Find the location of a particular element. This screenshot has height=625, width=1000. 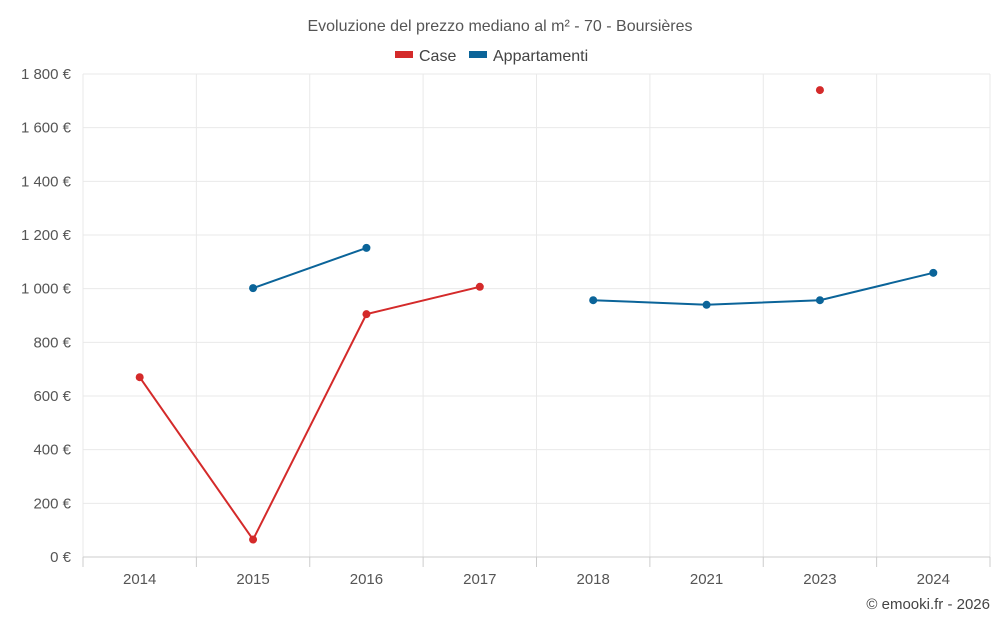

y-tick-label: 400 € is located at coordinates (52, 450).